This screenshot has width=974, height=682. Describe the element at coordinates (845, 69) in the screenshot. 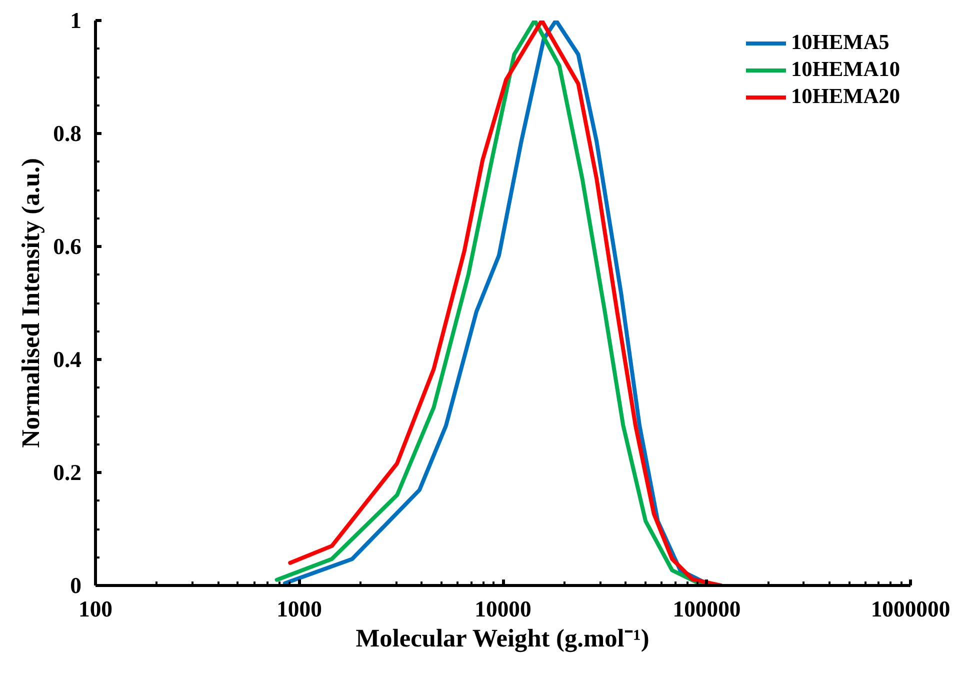

I see `legend-label: 10HEMA10` at that location.